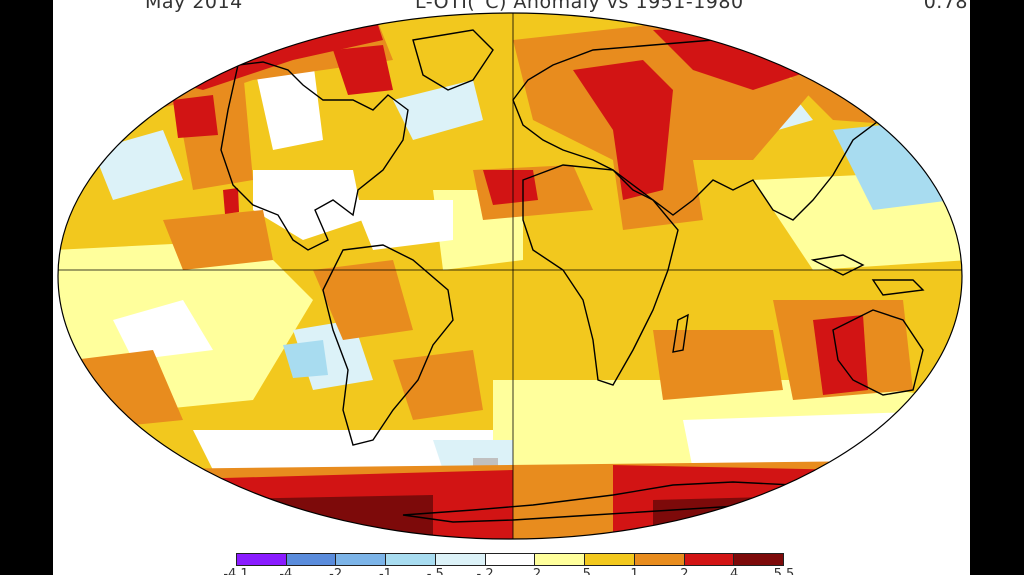 This screenshot has width=1024, height=575. I want to click on legend-tick-label: -2, so click(336, 571).